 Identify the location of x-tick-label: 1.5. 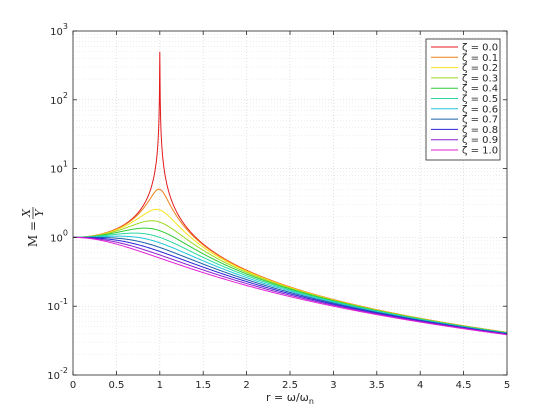
(203, 385).